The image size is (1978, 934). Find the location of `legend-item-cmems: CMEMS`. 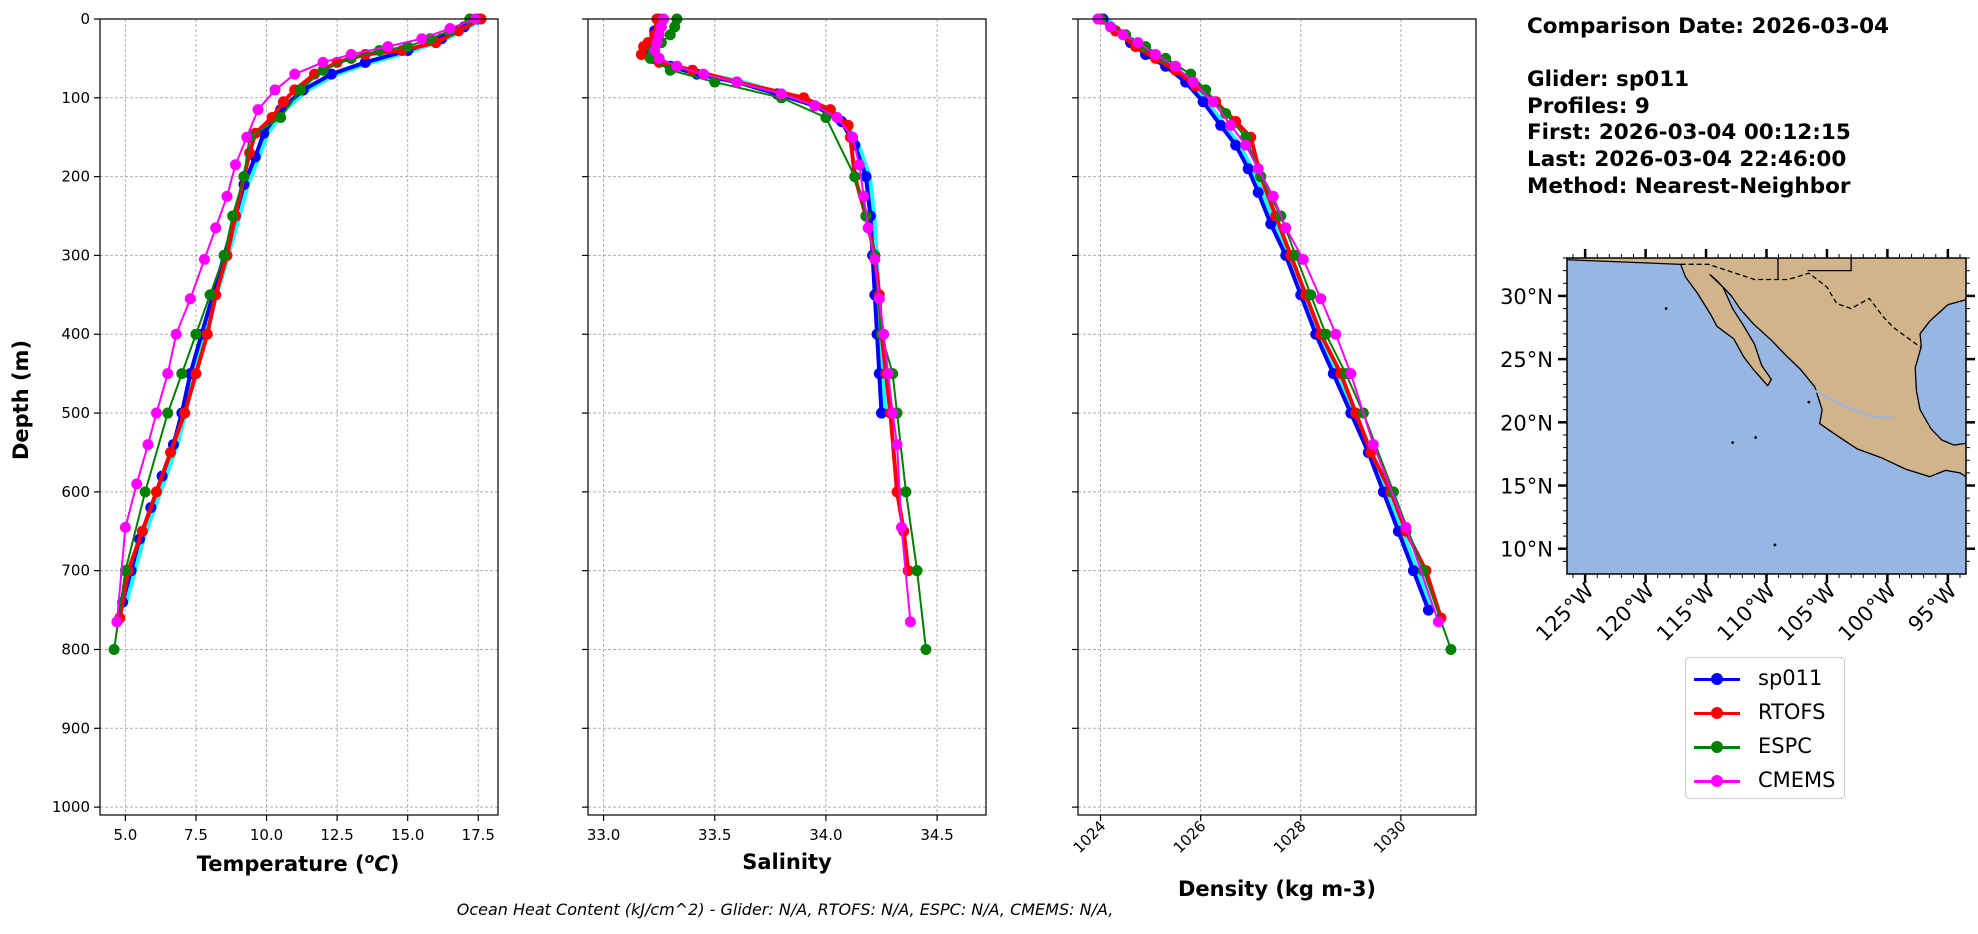

legend-item-cmems: CMEMS is located at coordinates (1769, 782).